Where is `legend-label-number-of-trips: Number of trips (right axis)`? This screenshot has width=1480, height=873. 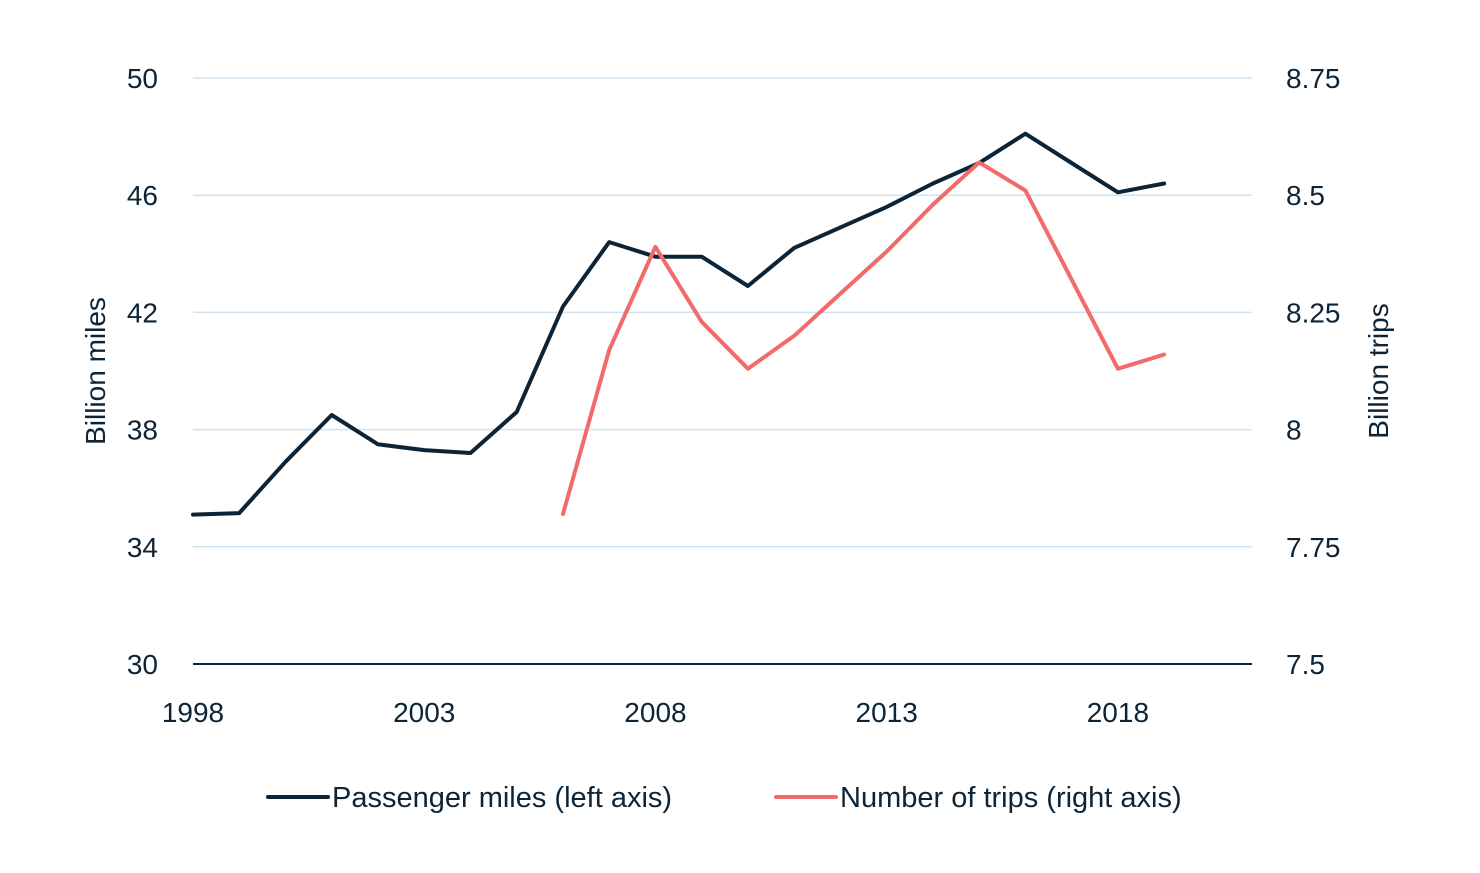 legend-label-number-of-trips: Number of trips (right axis) is located at coordinates (1011, 798).